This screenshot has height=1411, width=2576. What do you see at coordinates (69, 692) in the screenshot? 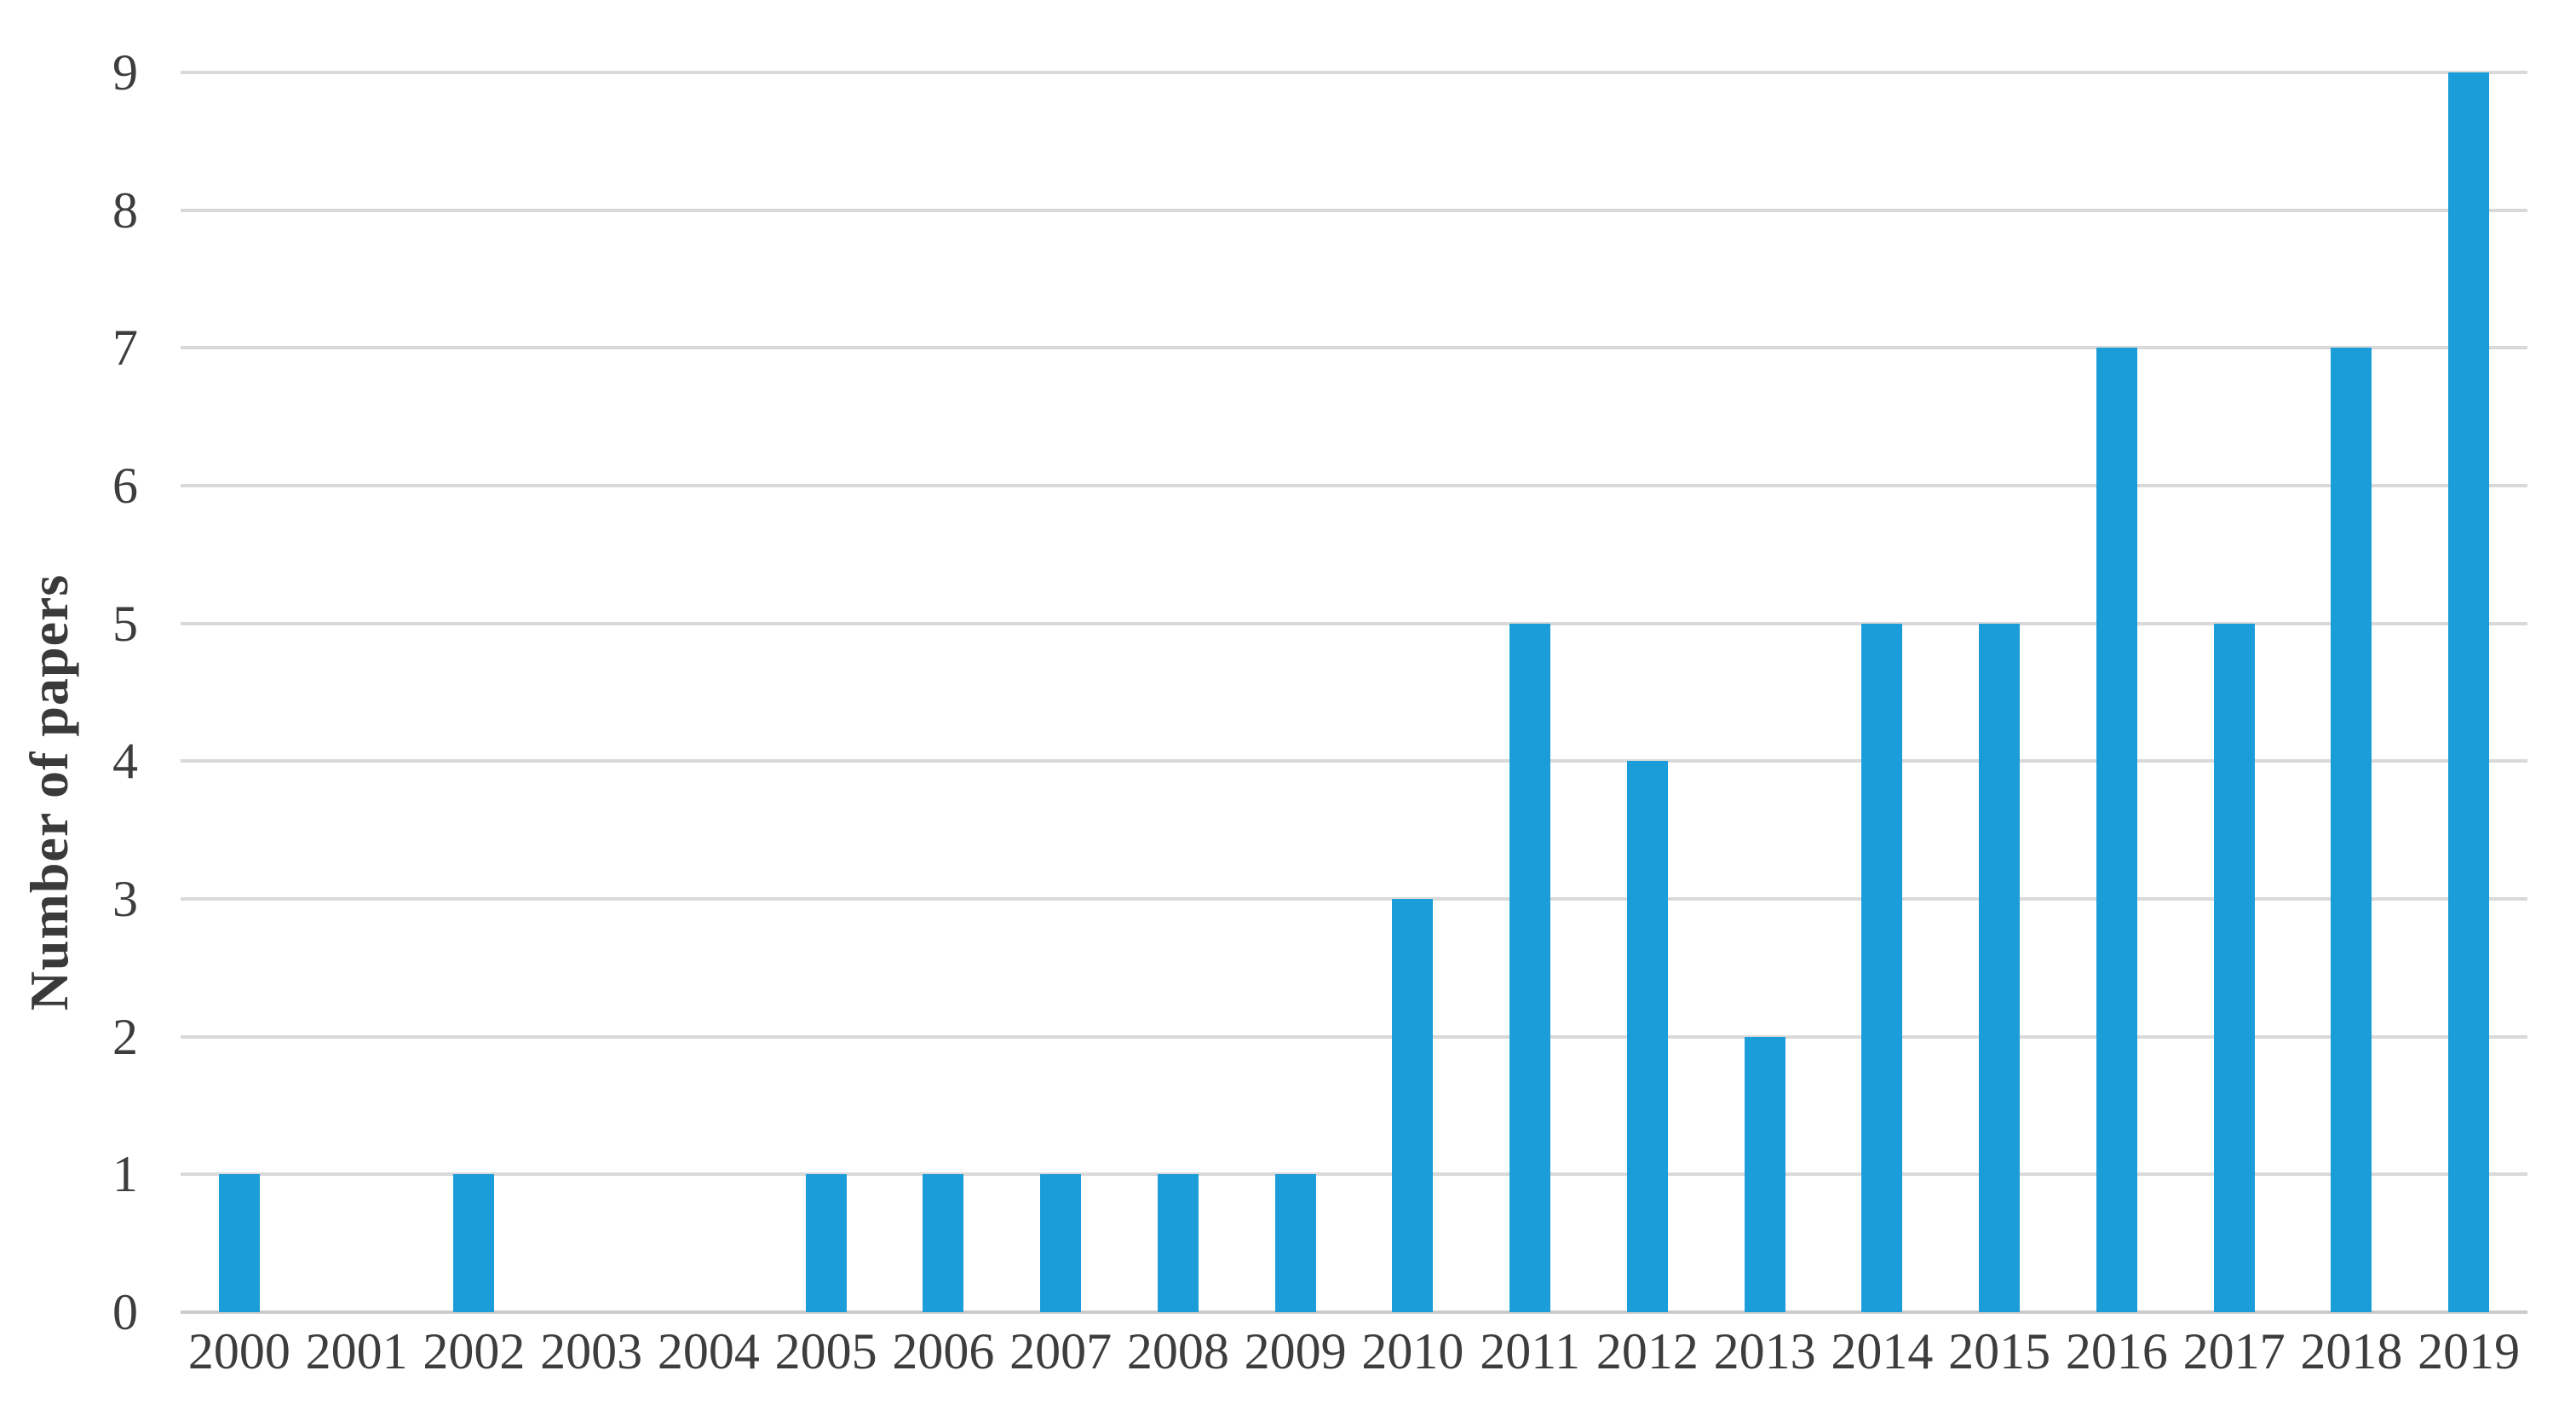
I see `y-axis-tick-labels: 0 1 2 3 4 5 6 7 8 9` at bounding box center [69, 692].